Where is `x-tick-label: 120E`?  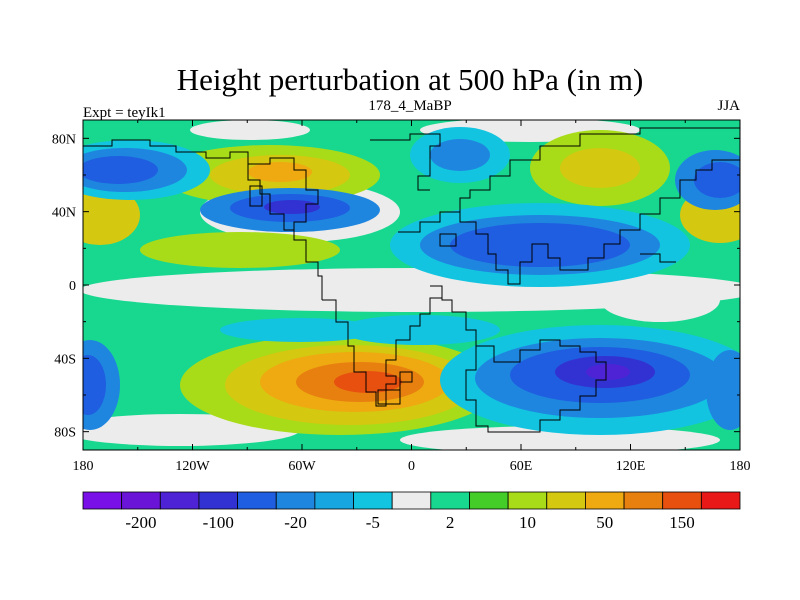 x-tick-label: 120E is located at coordinates (631, 466).